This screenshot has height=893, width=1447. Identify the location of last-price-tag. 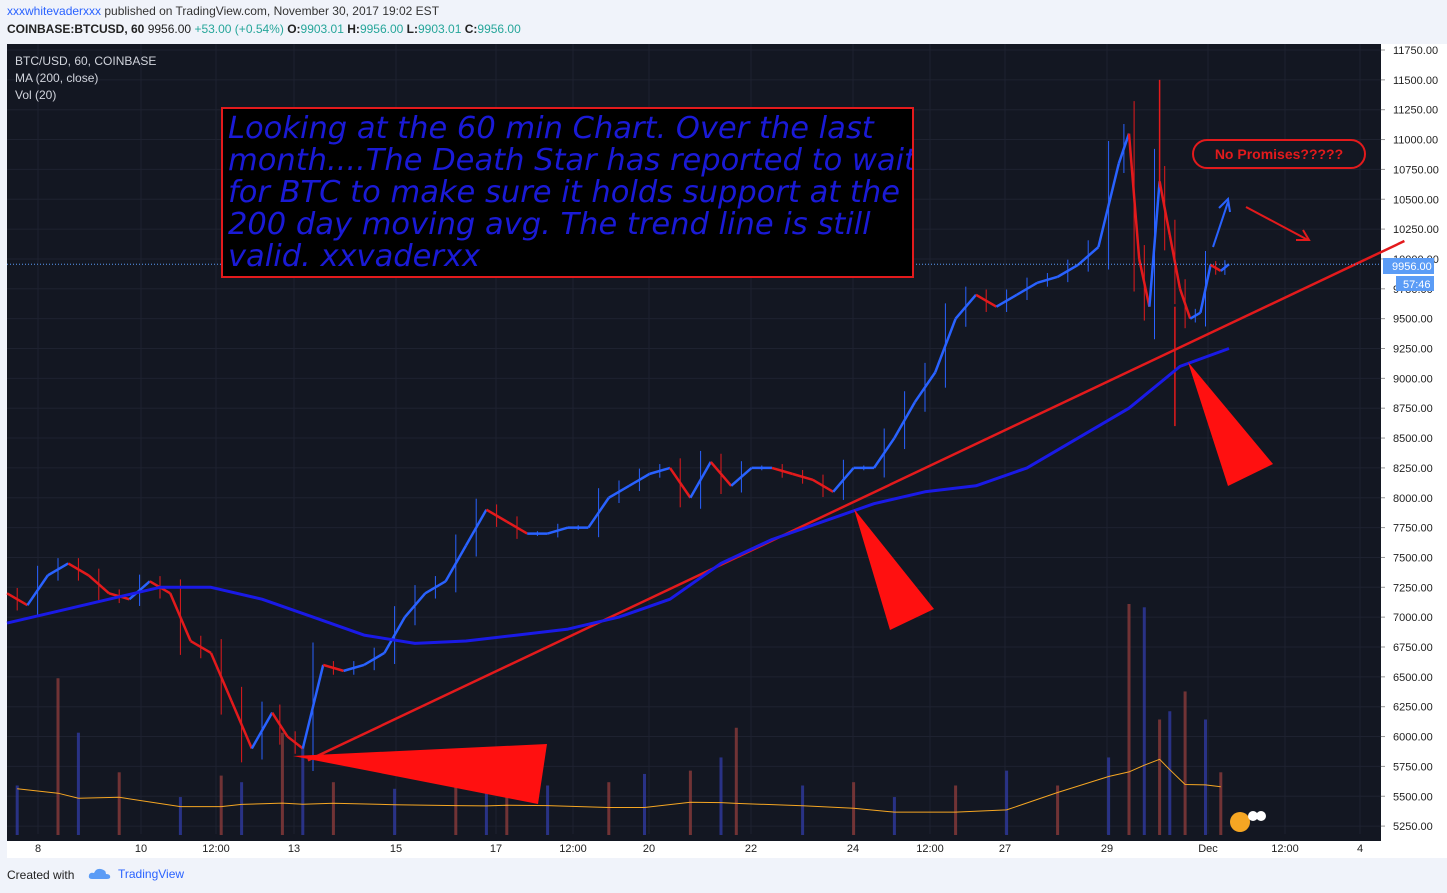
(1408, 266).